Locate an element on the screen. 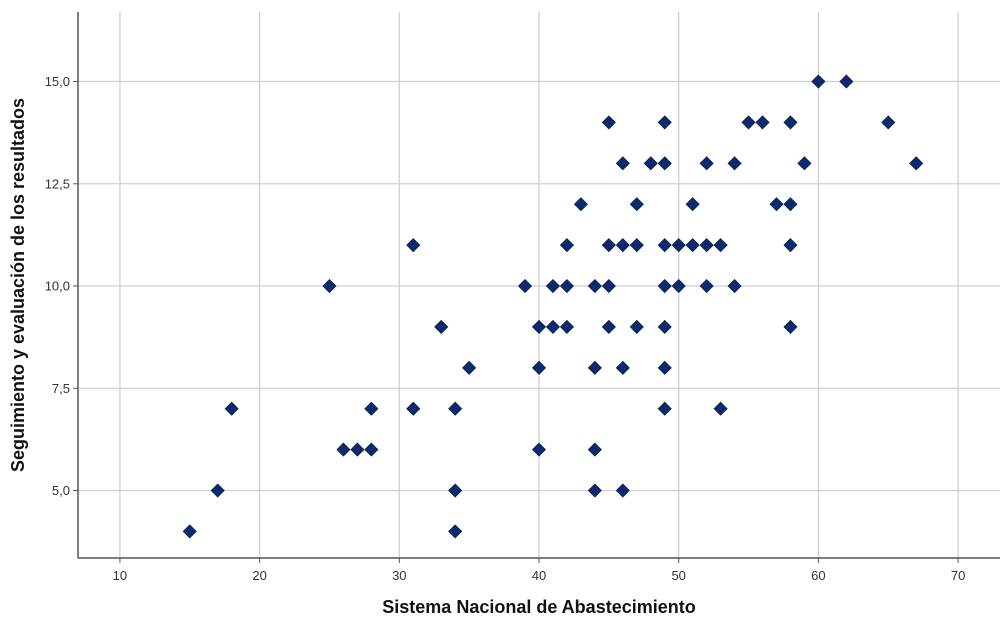 Image resolution: width=1003 pixels, height=619 pixels. x-tick-label: 70 is located at coordinates (958, 575).